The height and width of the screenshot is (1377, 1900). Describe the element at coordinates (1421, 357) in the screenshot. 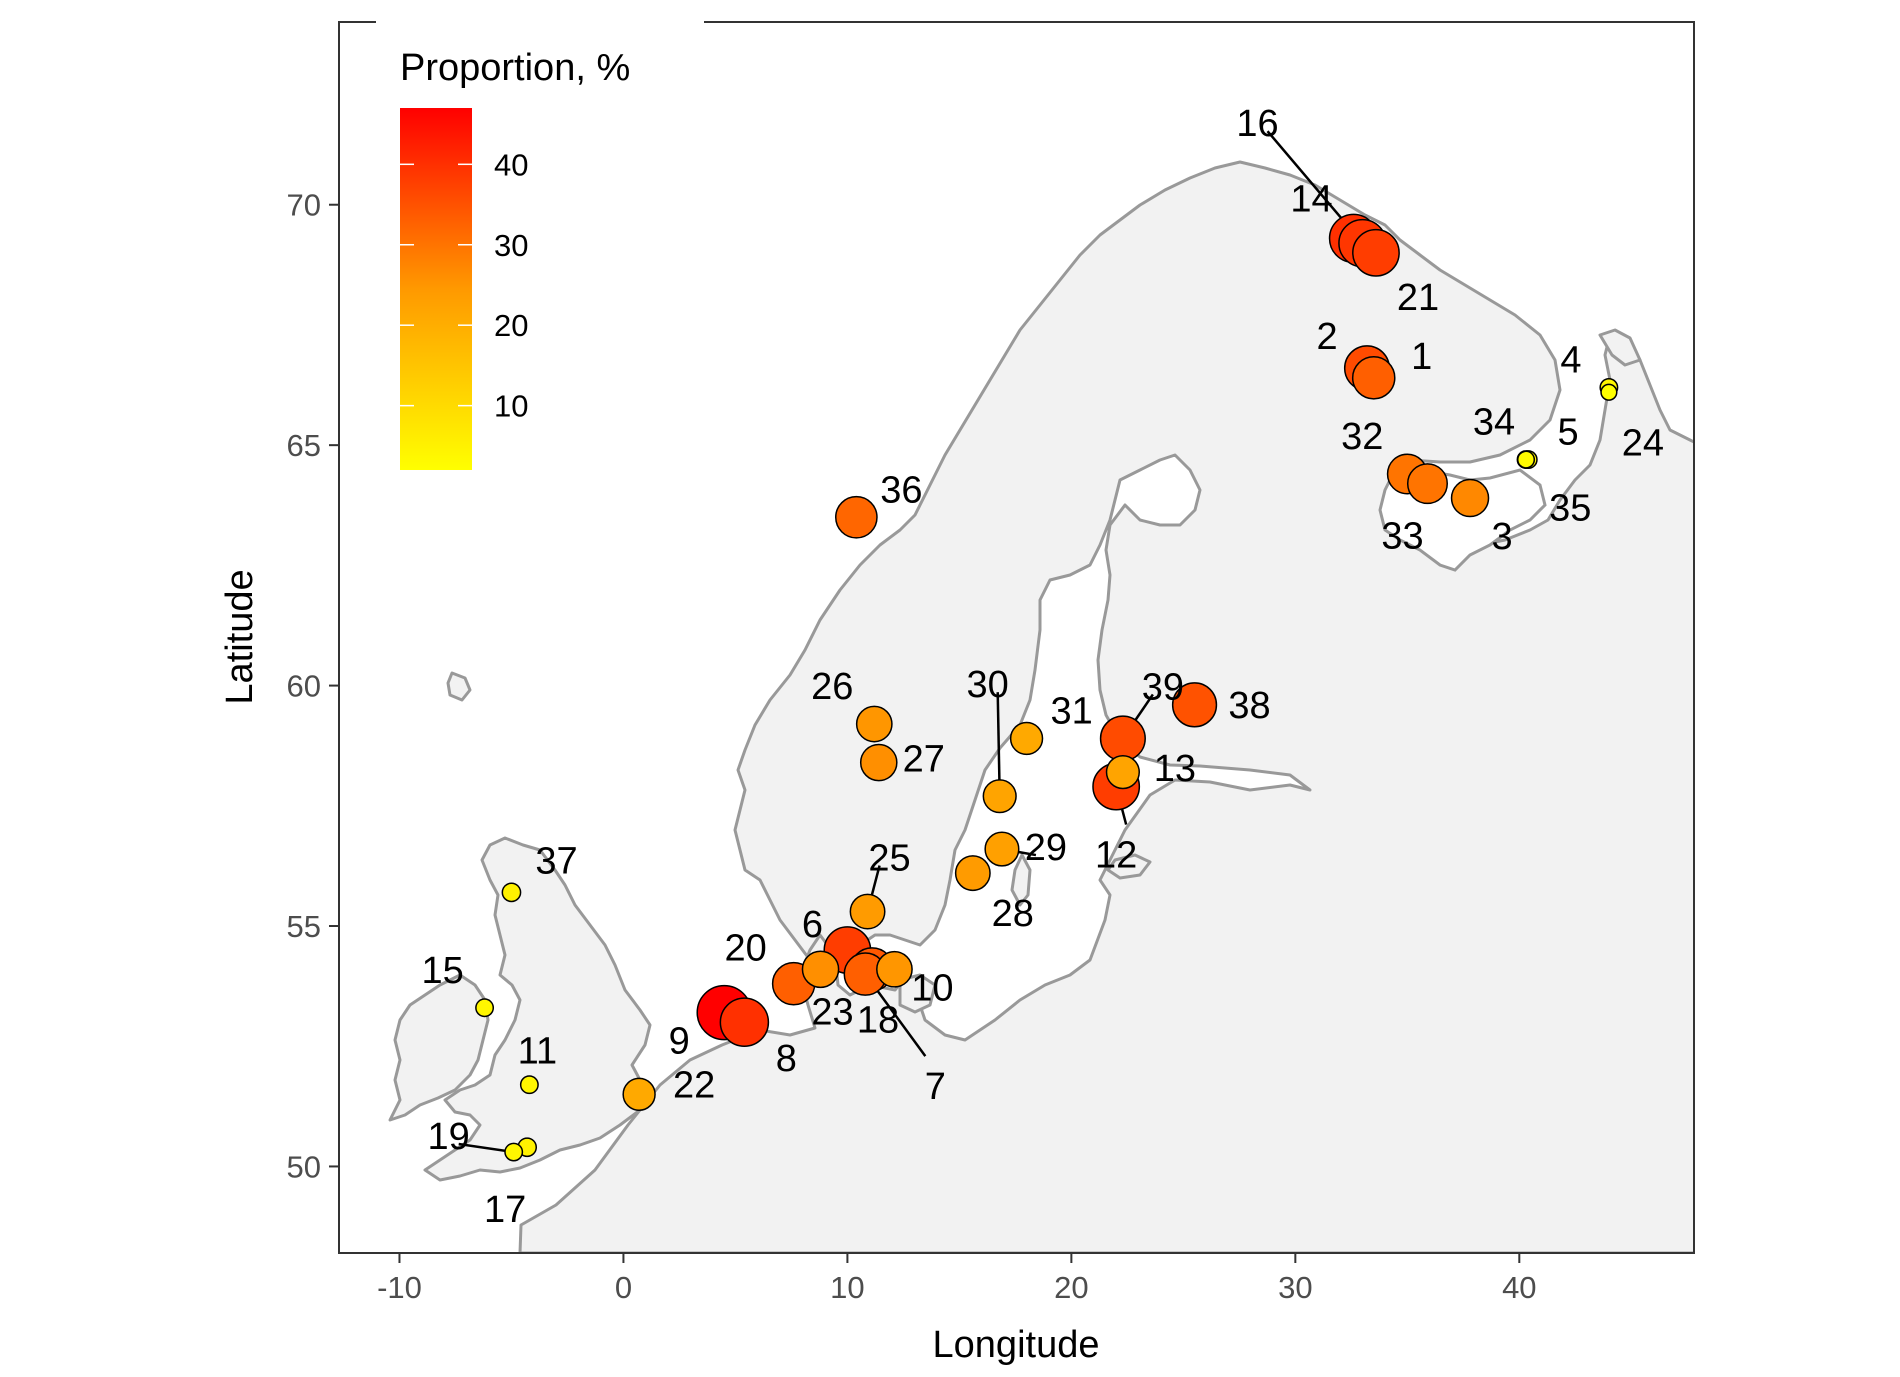

I see `site-label-1: 1` at that location.